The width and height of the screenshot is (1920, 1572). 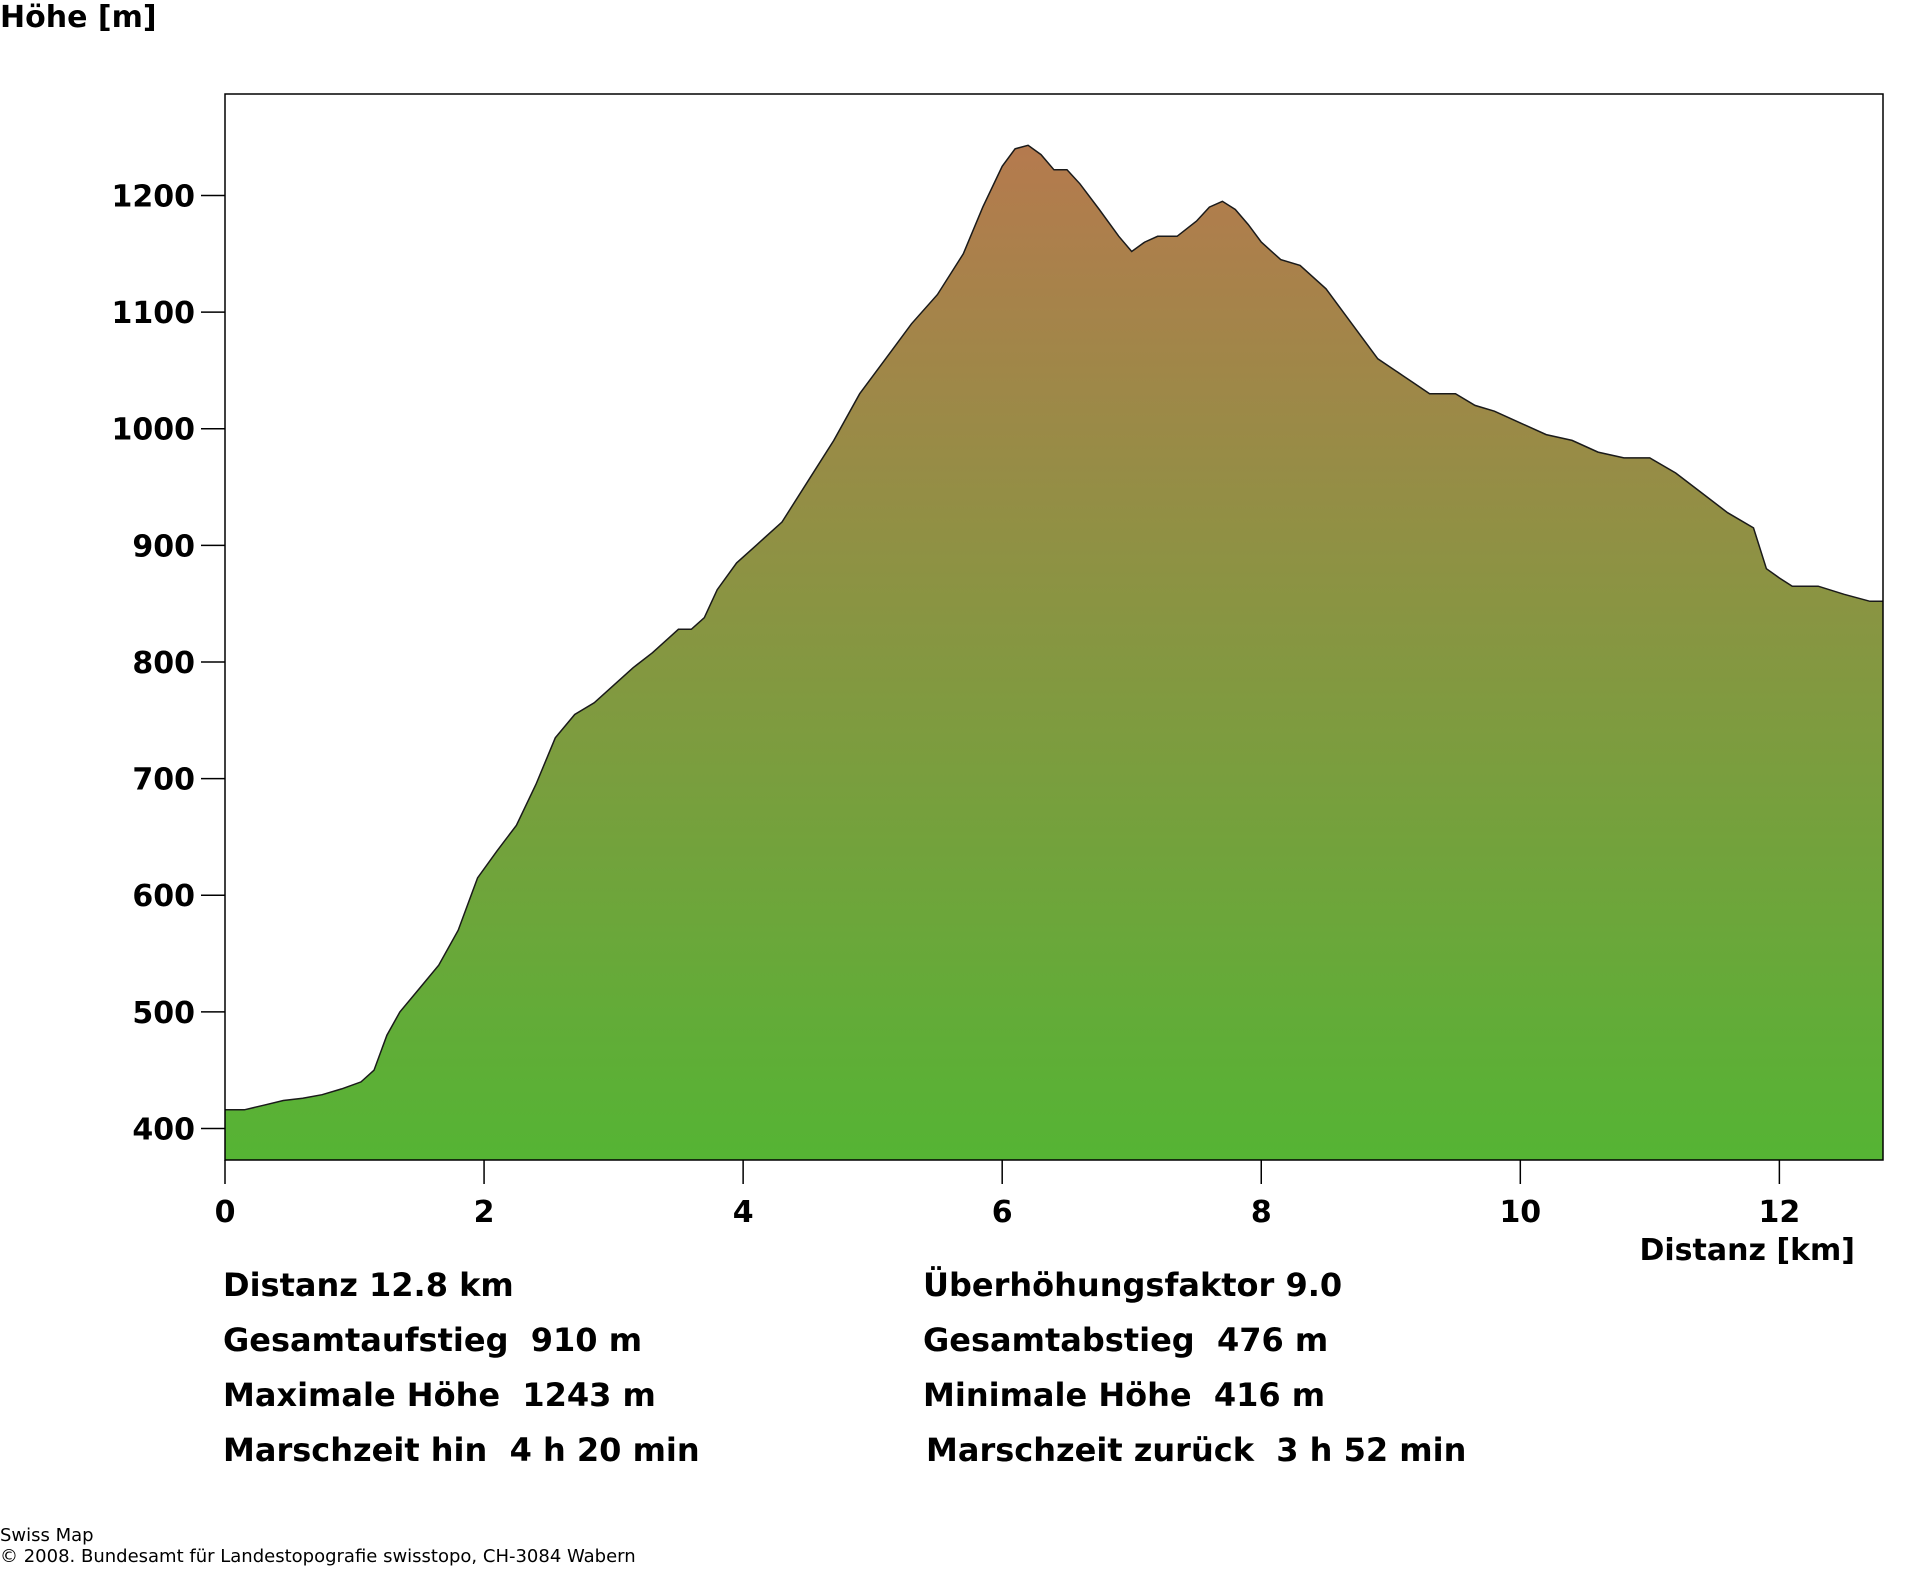 I want to click on y-axis-title: Höhe [m], so click(x=78, y=17).